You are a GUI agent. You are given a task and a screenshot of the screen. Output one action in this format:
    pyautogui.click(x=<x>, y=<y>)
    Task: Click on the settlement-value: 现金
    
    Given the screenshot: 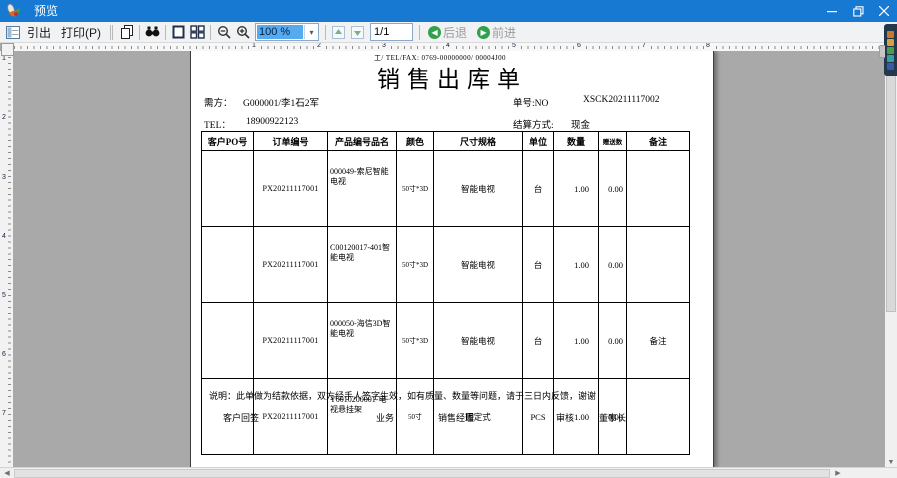 What is the action you would take?
    pyautogui.click(x=581, y=126)
    